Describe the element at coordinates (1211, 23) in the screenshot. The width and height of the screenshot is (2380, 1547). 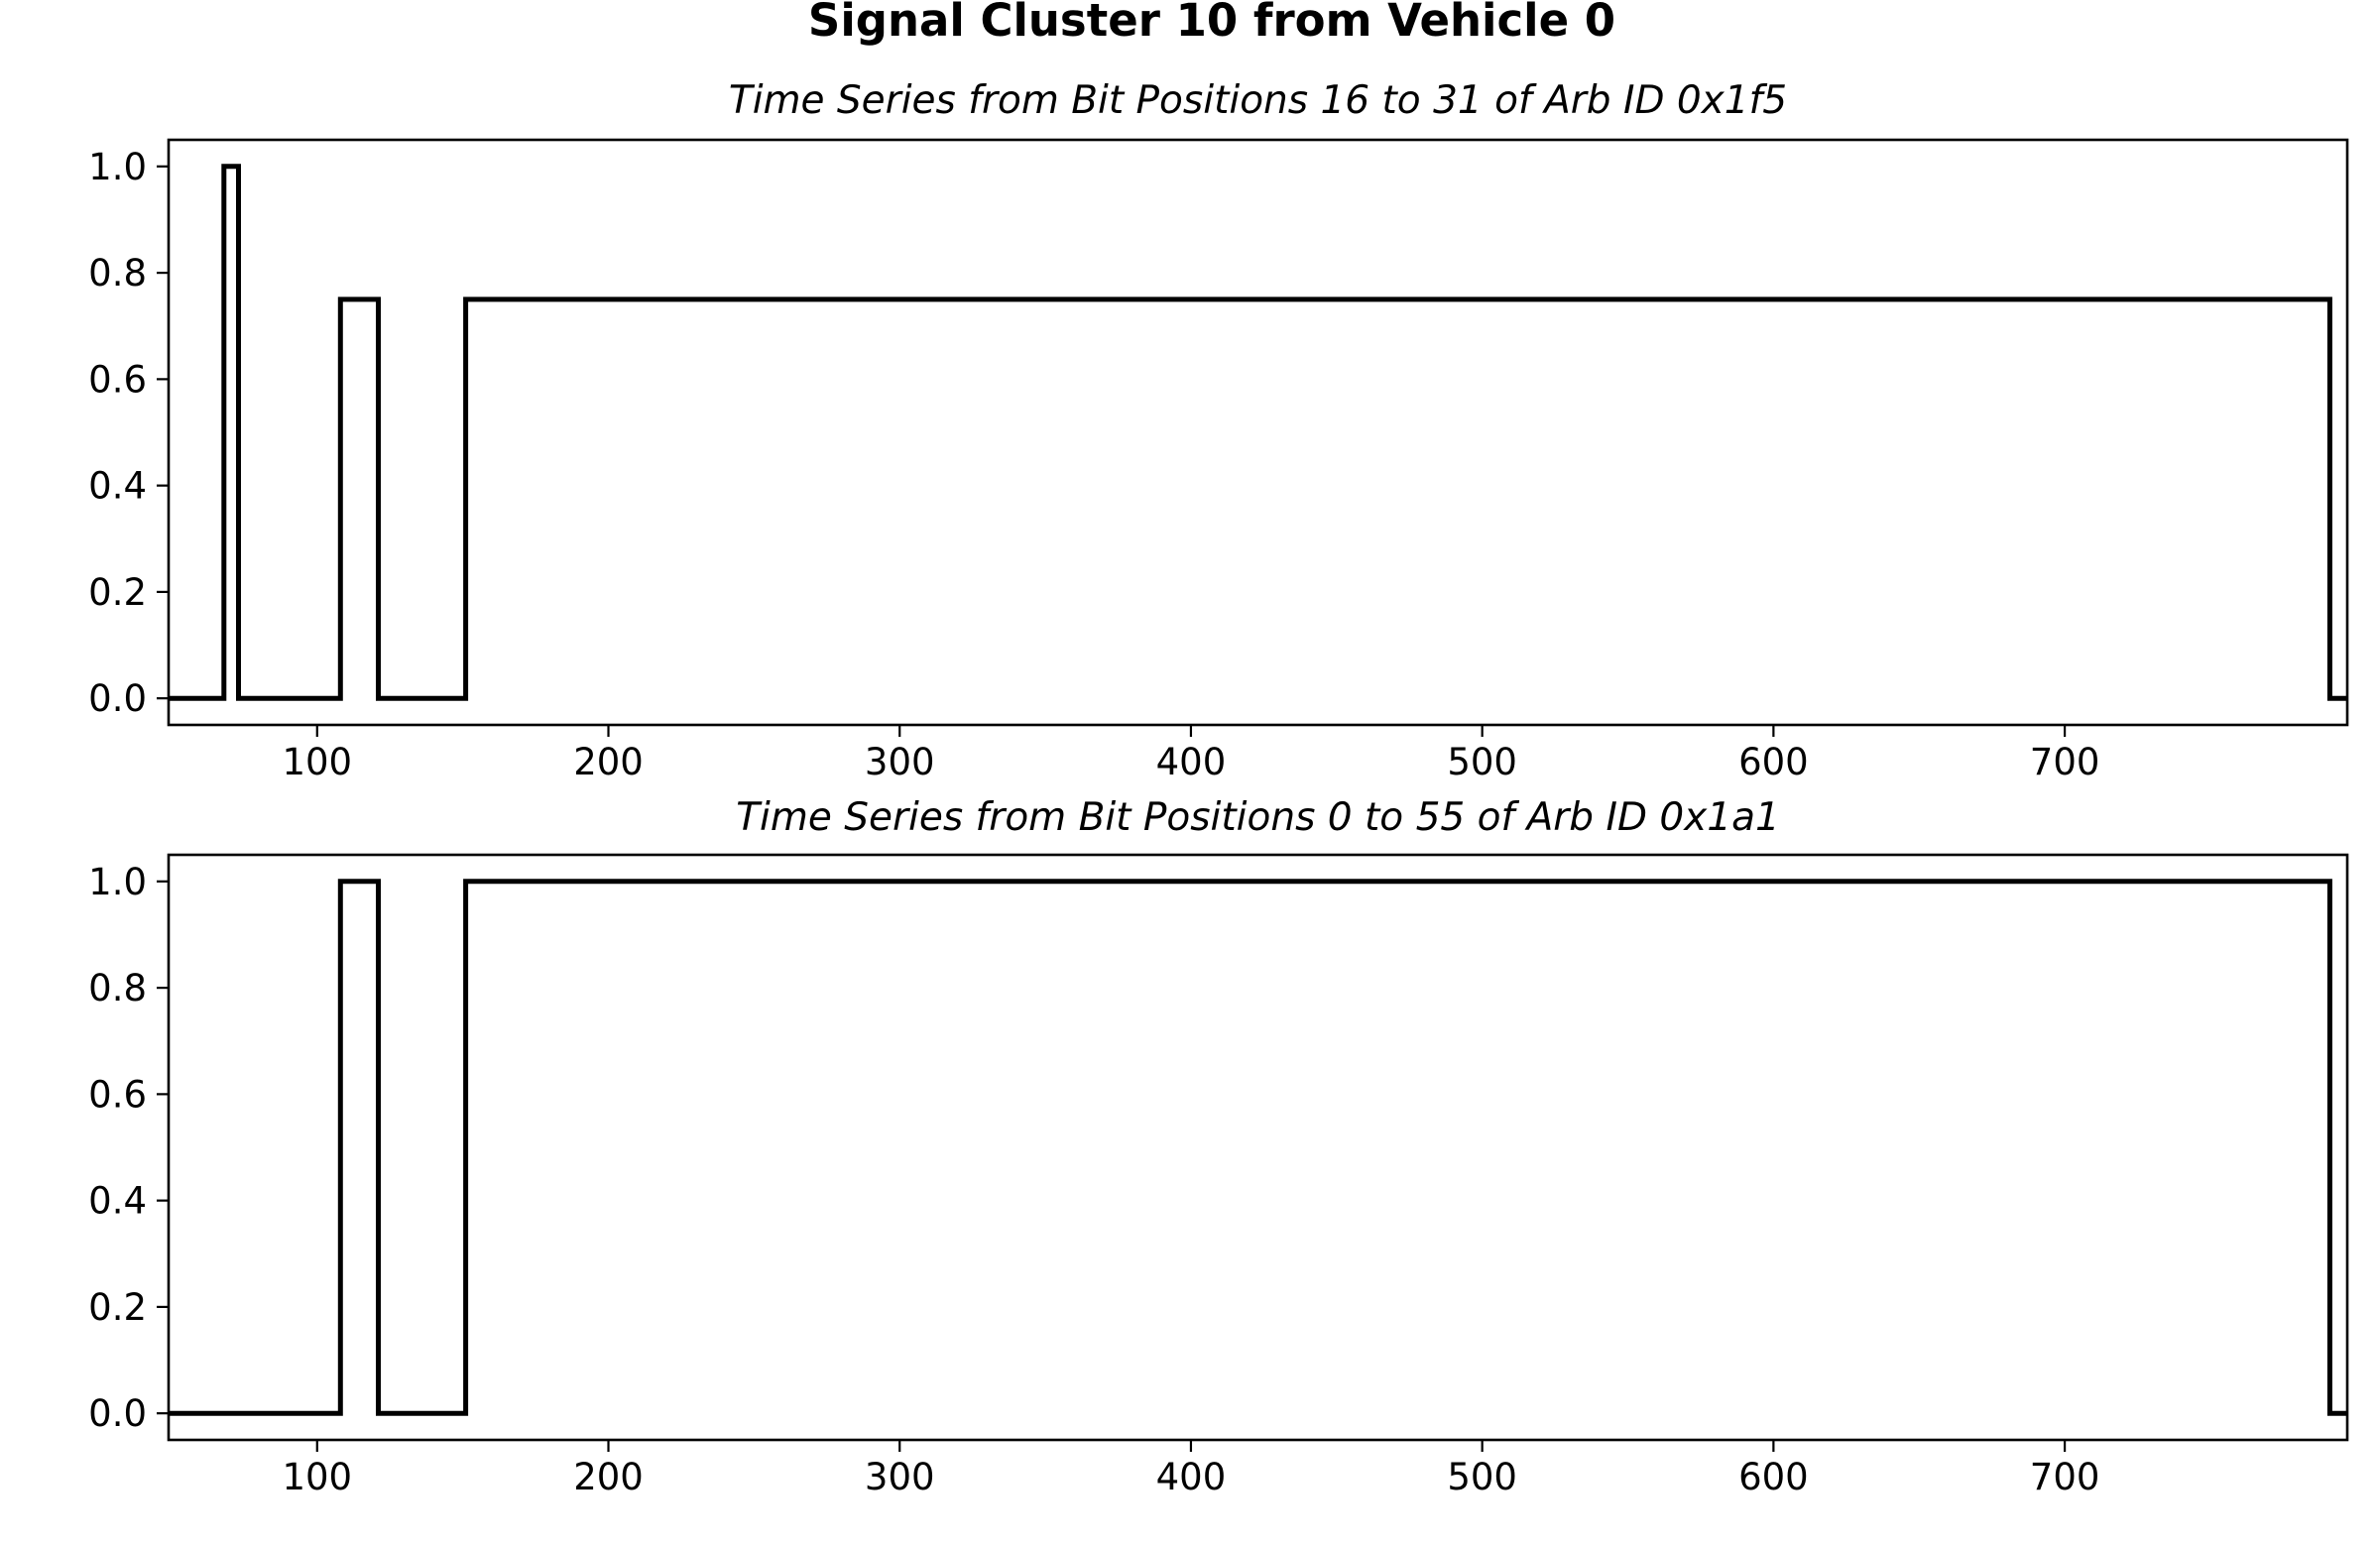
I see `chart-title: Signal Cluster 10 from Vehicle 0` at that location.